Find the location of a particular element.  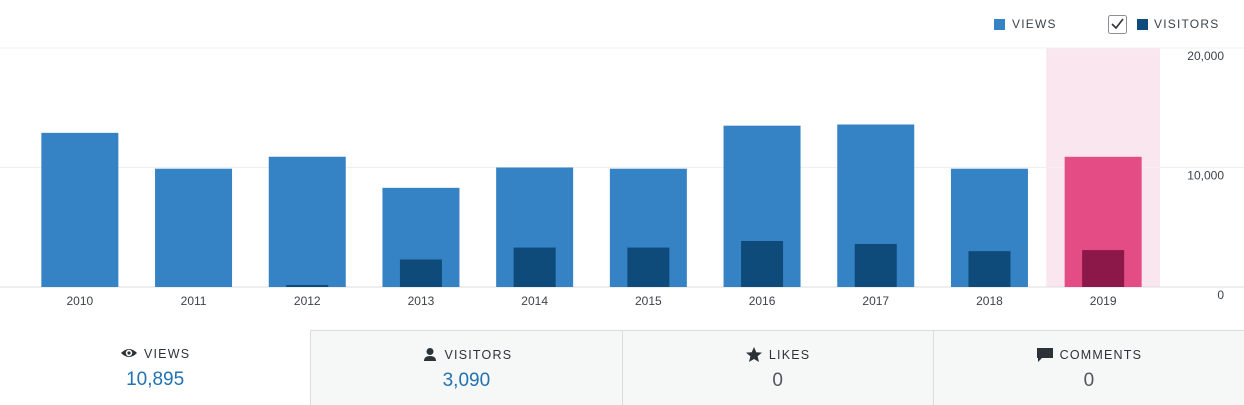

summary-tab: VISITORS 3,090 is located at coordinates (466, 367).